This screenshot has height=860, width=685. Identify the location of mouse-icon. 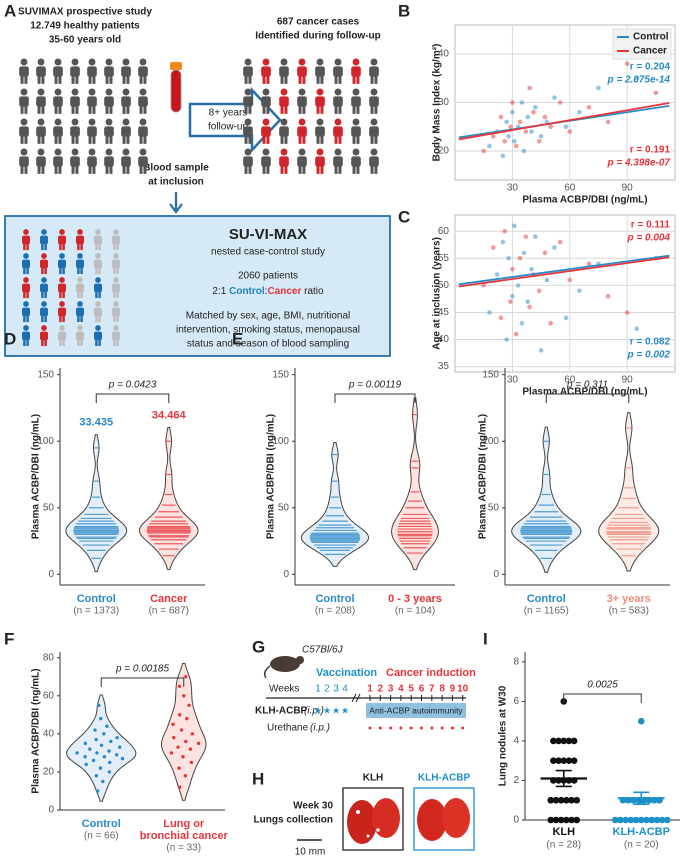
(283, 667).